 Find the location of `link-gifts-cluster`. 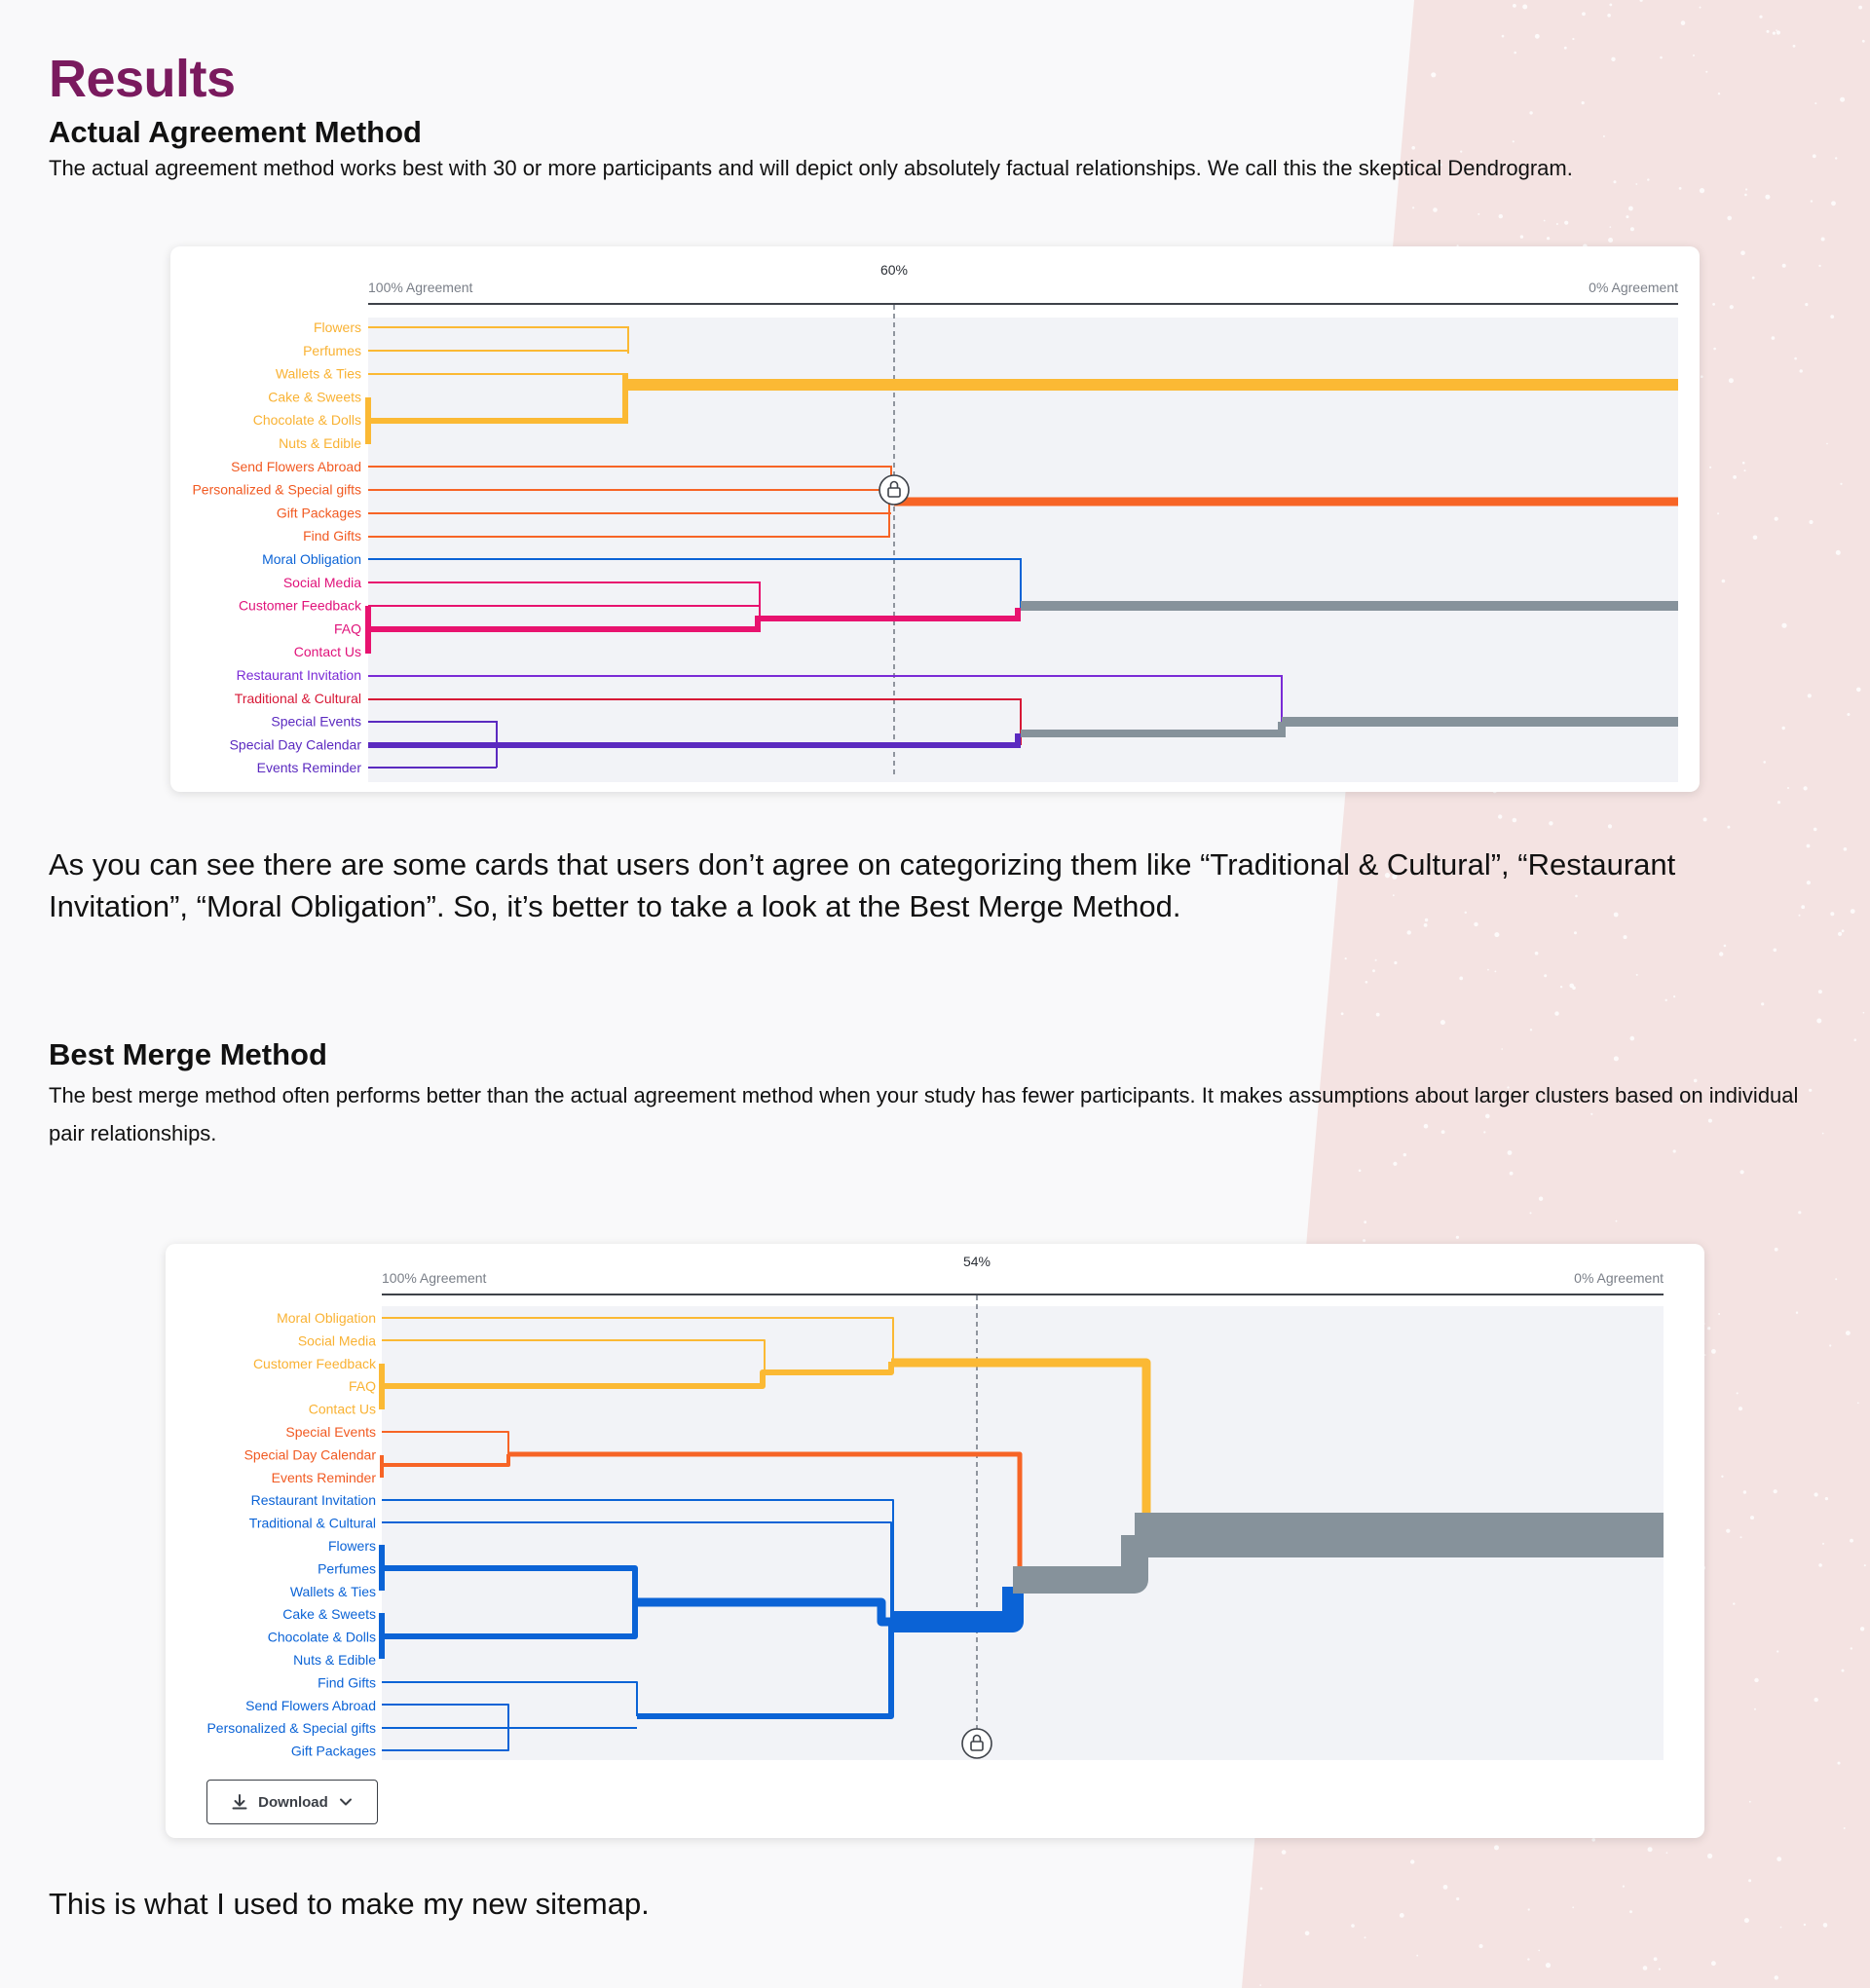

link-gifts-cluster is located at coordinates (763, 1612).